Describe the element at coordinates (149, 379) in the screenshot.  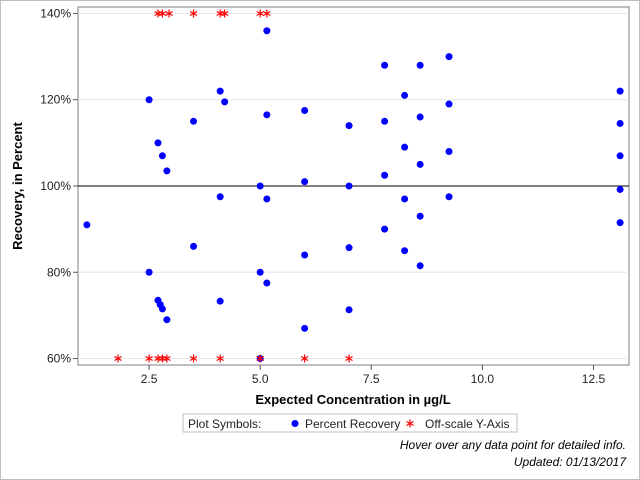
I see `x-tick-label: 2.5` at that location.